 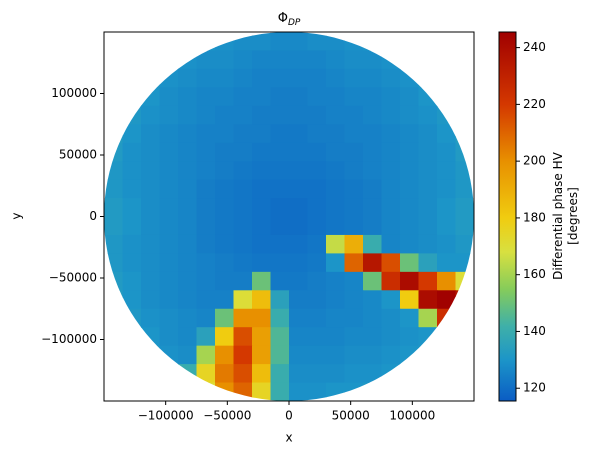 I want to click on y-tick-label: −50000, so click(x=73, y=278).